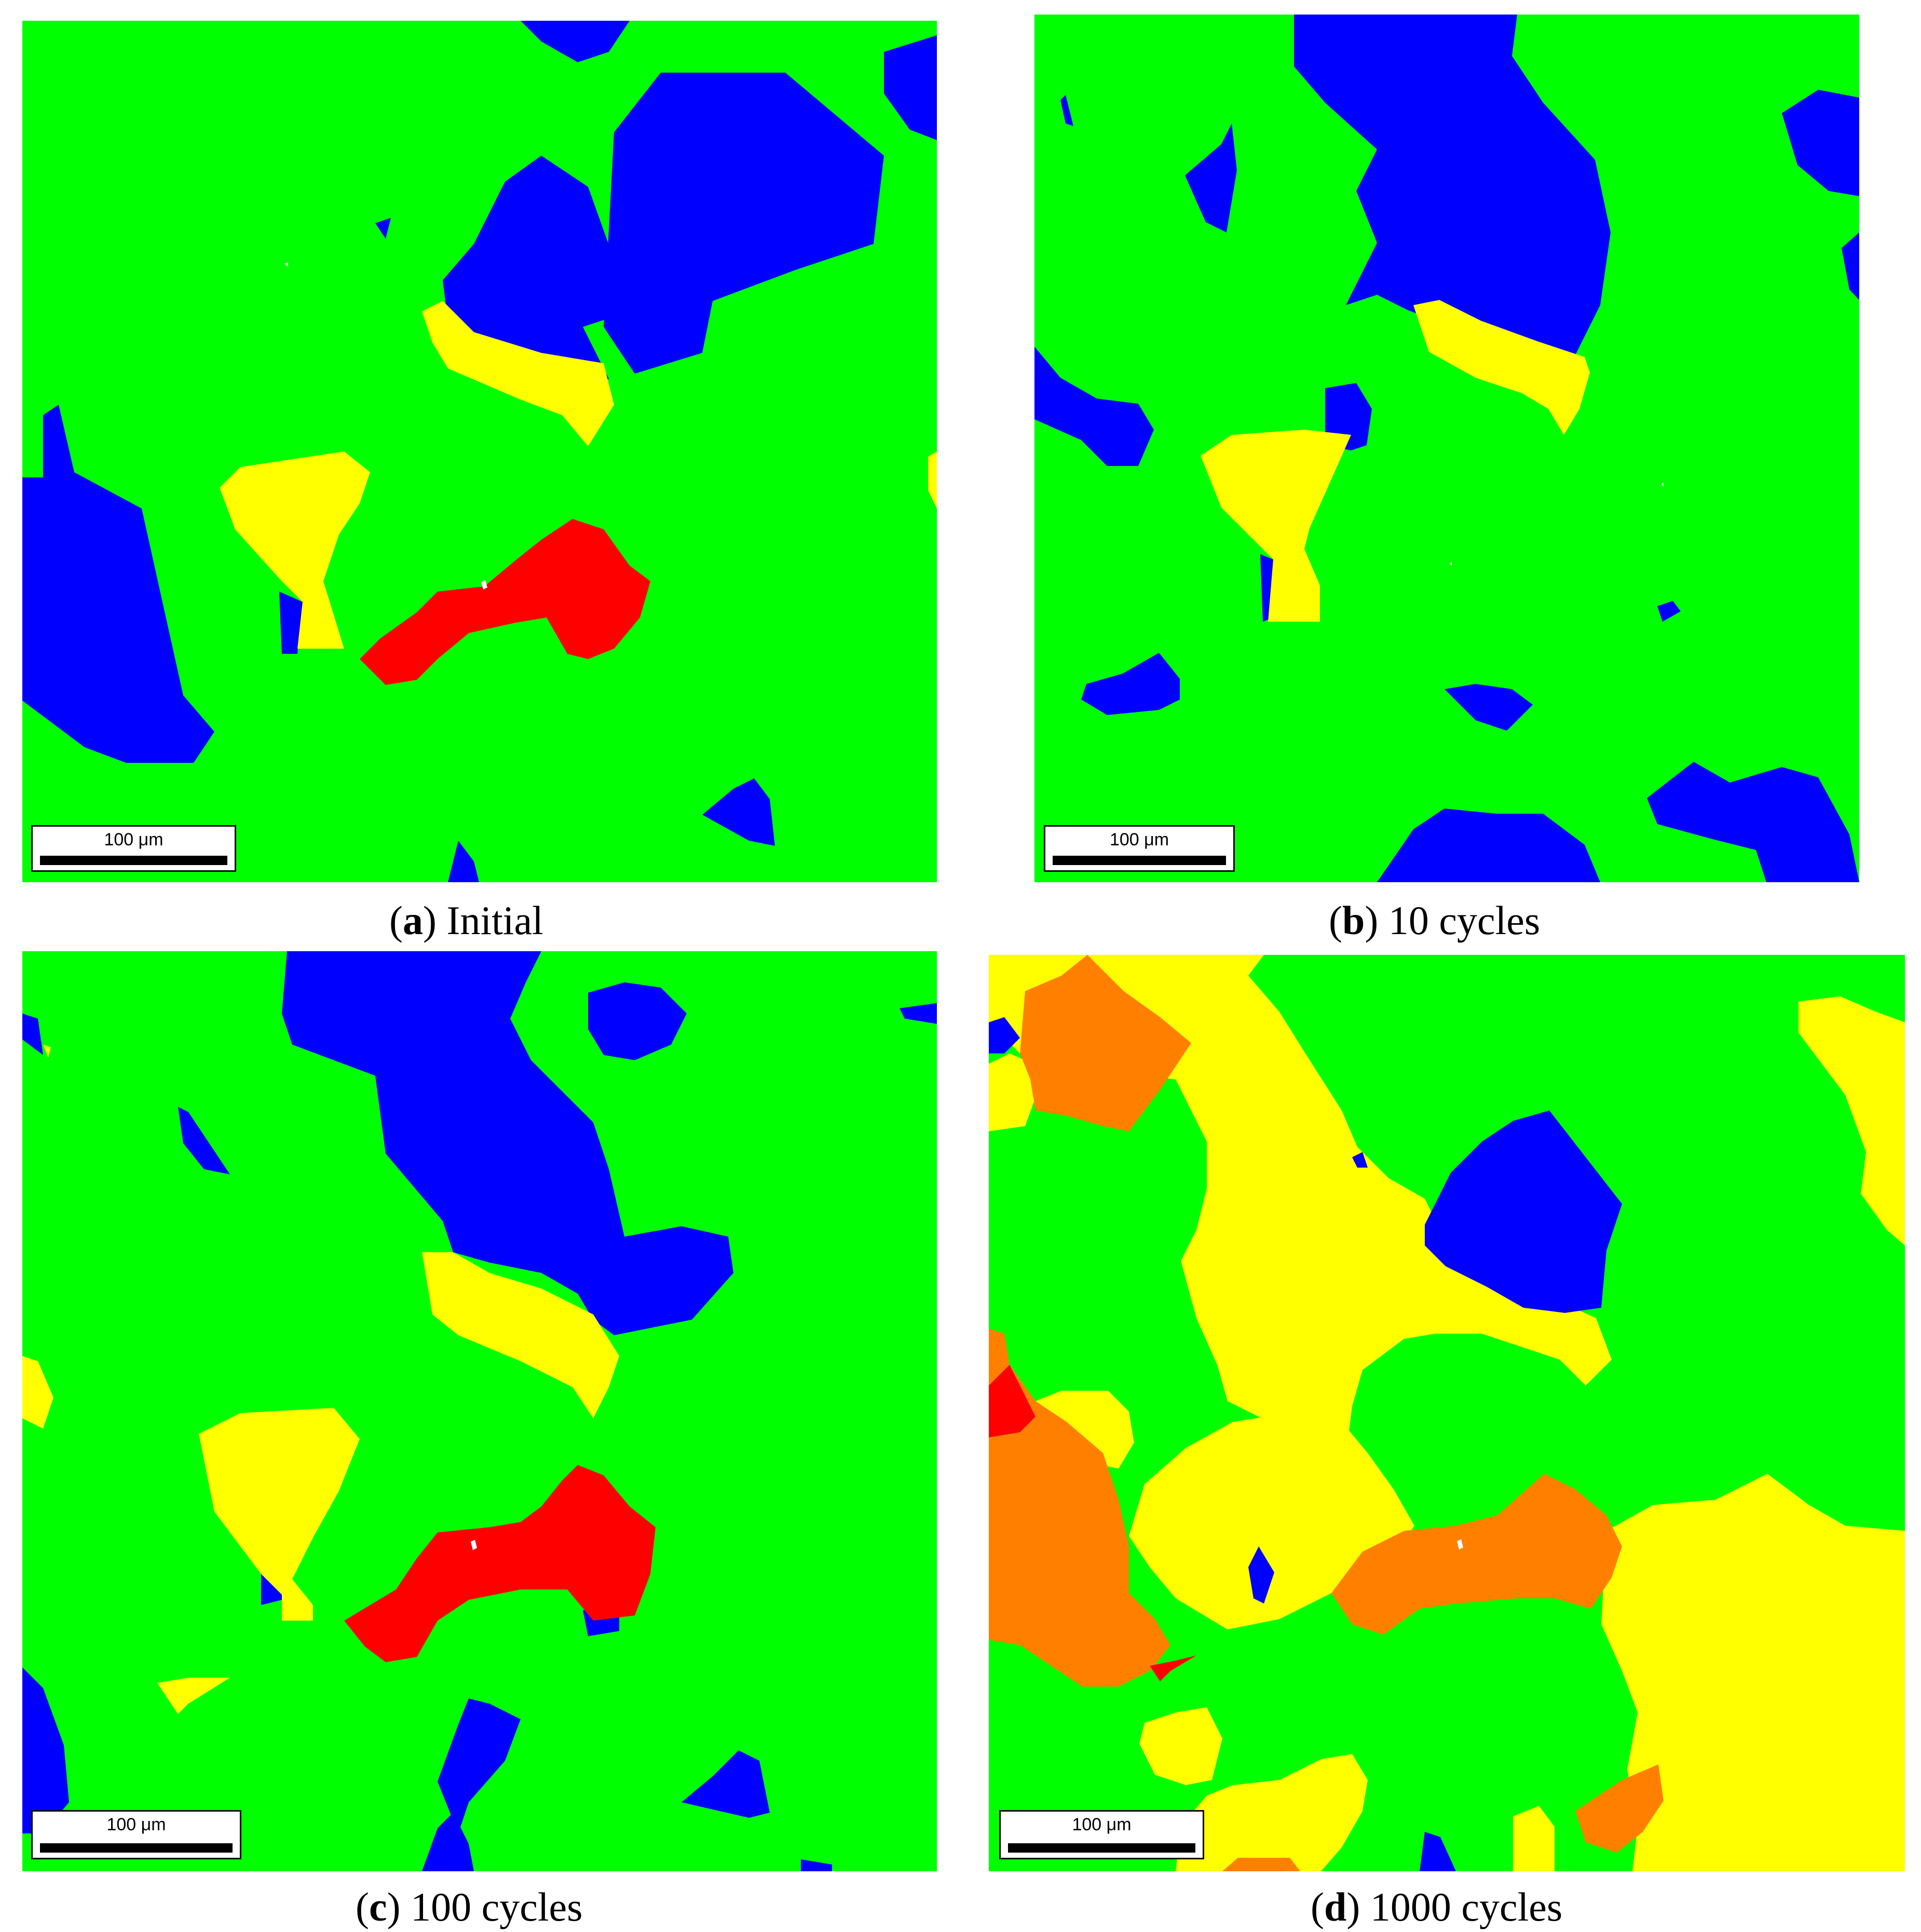 The height and width of the screenshot is (1932, 1921). What do you see at coordinates (497, 1906) in the screenshot?
I see `caption-text: 100 cycles` at bounding box center [497, 1906].